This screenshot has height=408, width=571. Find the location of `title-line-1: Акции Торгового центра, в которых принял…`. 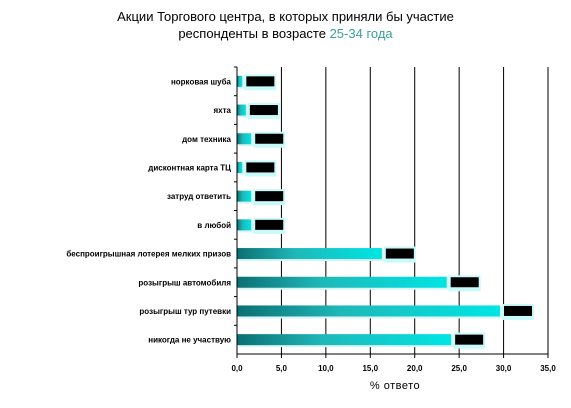

title-line-1: Акции Торгового центра, в которых принял… is located at coordinates (285, 16).